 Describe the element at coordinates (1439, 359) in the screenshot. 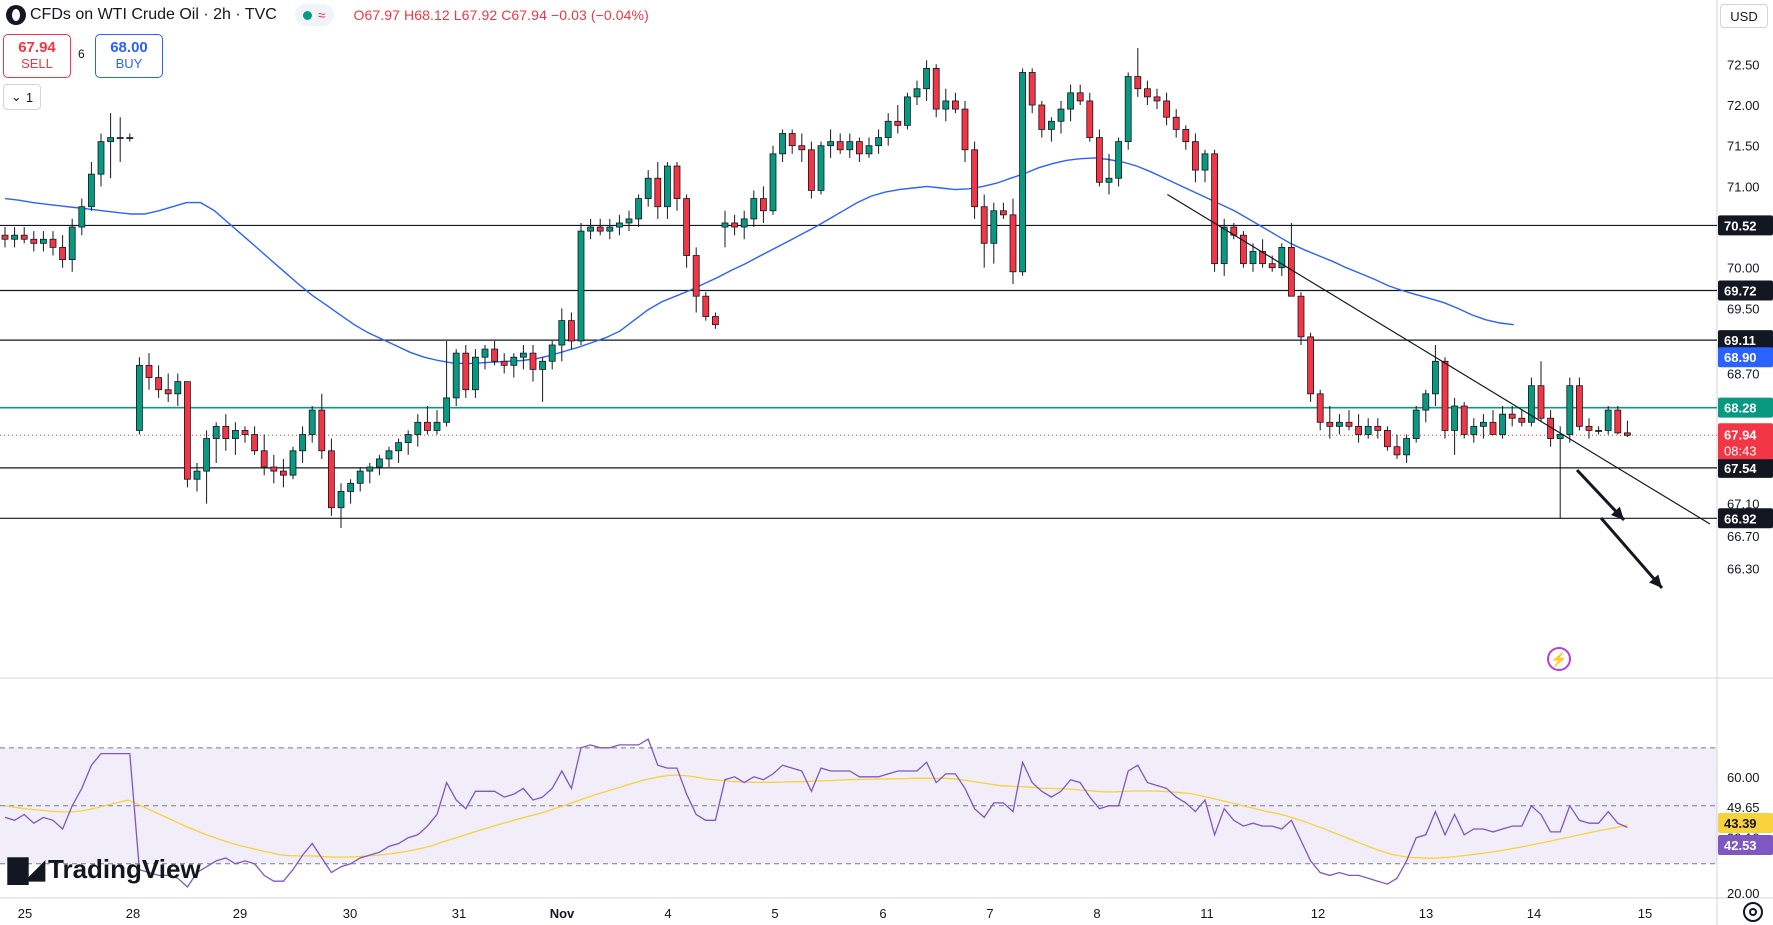

I see `trendline` at that location.